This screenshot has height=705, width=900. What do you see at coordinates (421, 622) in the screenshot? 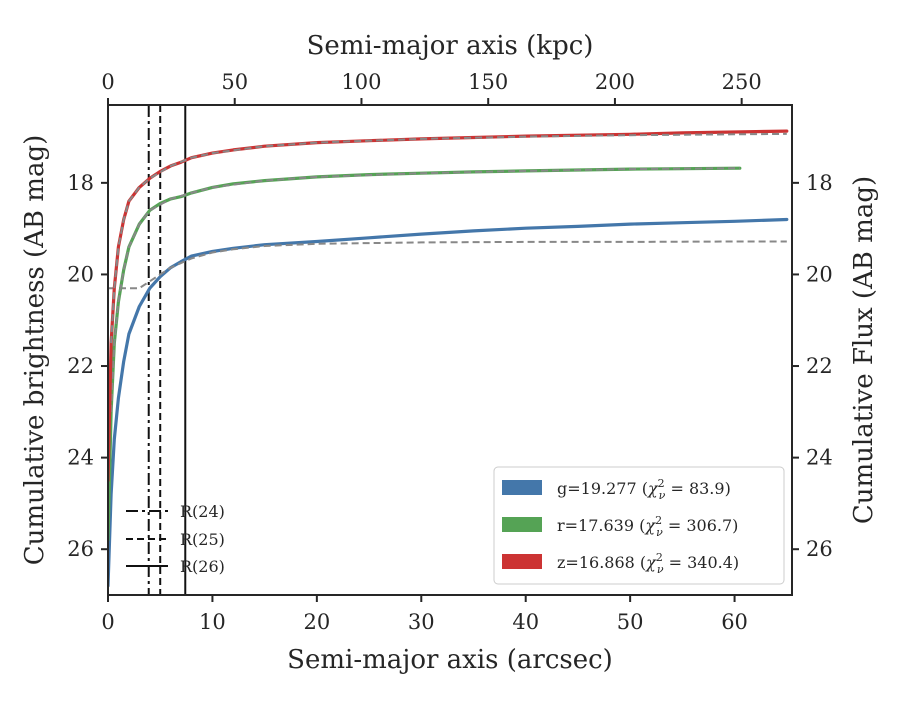
I see `x-tick-label: 30` at bounding box center [421, 622].